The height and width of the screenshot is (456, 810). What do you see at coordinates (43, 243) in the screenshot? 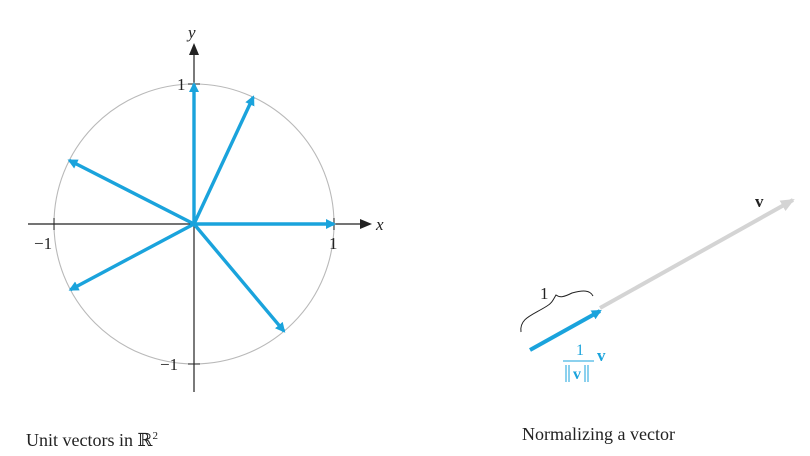
I see `tick-label-neg-x: −1` at bounding box center [43, 243].